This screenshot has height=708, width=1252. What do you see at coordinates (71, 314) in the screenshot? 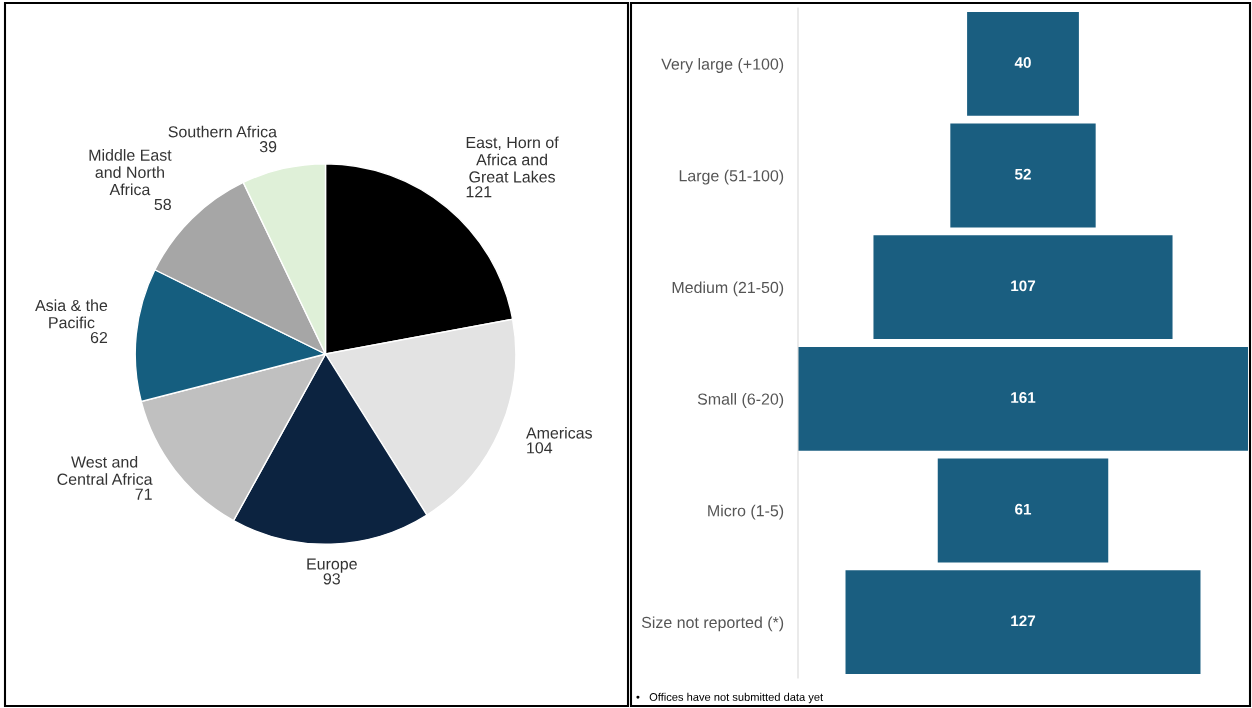
I see `slice-label: Asia & the Pacific` at bounding box center [71, 314].